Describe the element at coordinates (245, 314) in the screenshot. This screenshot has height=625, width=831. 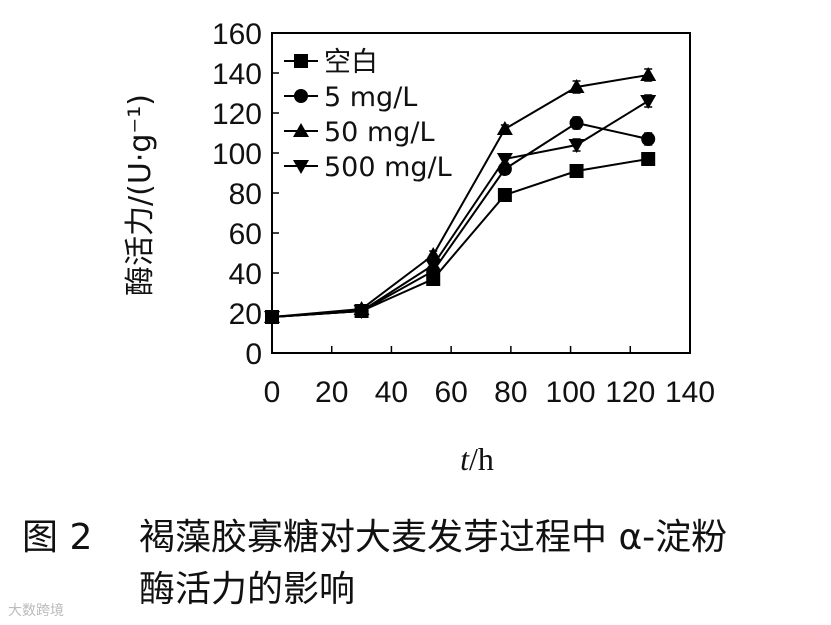
I see `y-tick-label: 20` at that location.